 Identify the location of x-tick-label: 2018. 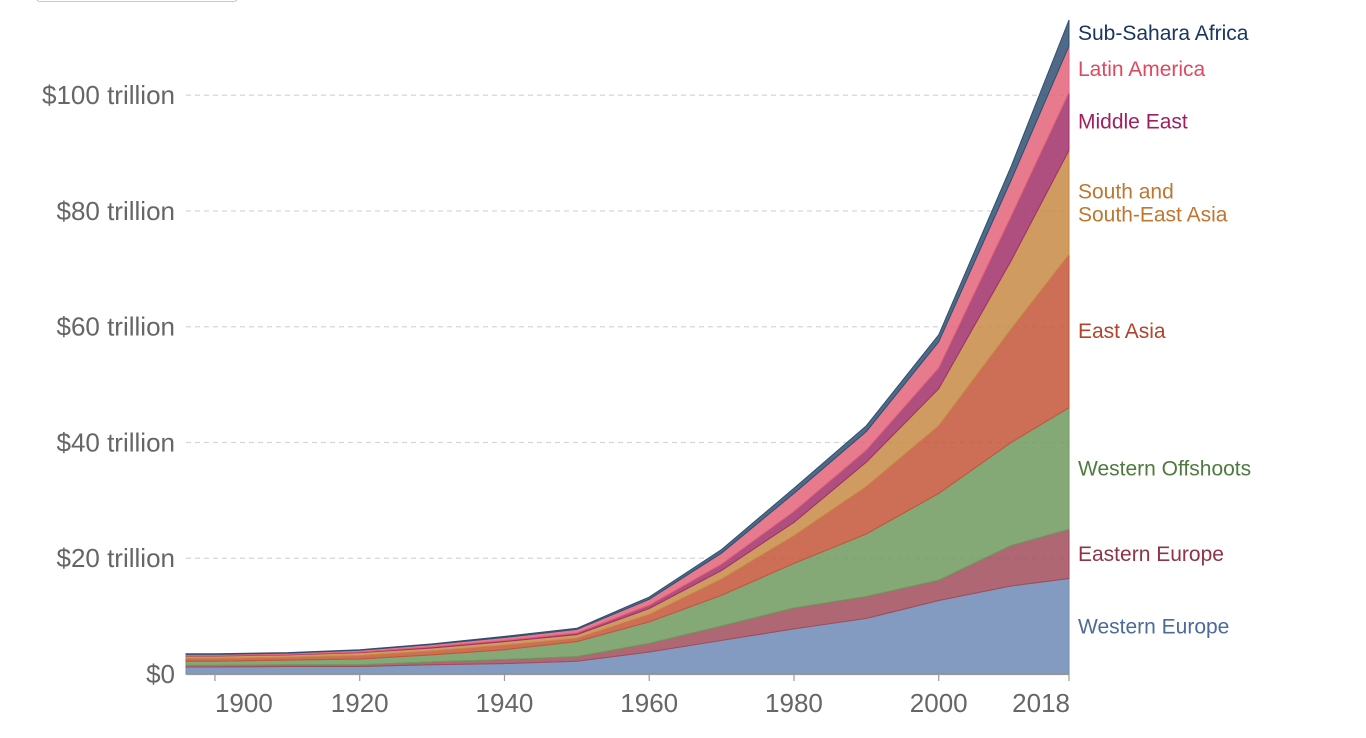
(1041, 703).